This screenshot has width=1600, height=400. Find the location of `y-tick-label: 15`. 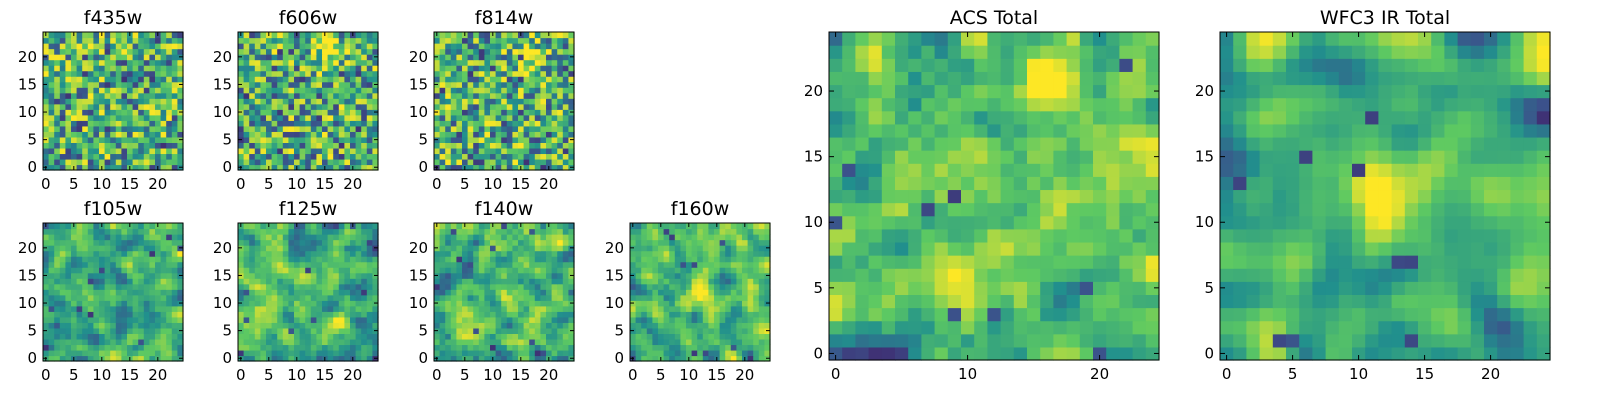

y-tick-label: 15 is located at coordinates (418, 275).